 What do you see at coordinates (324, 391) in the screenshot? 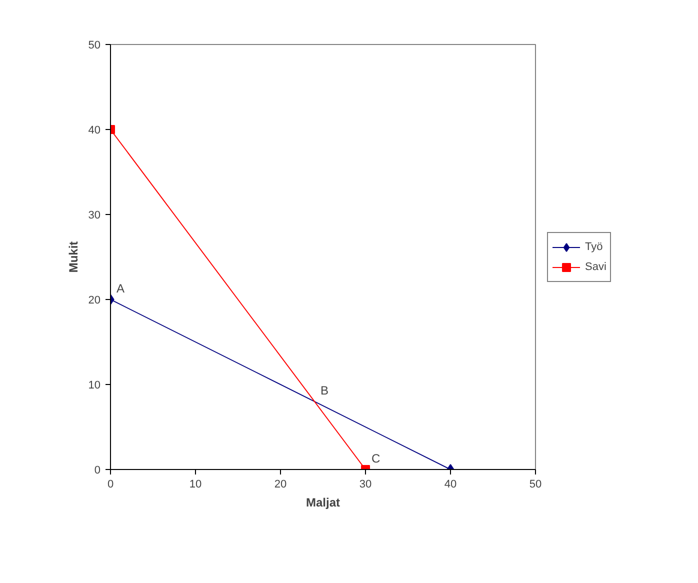
I see `annotation: B` at bounding box center [324, 391].